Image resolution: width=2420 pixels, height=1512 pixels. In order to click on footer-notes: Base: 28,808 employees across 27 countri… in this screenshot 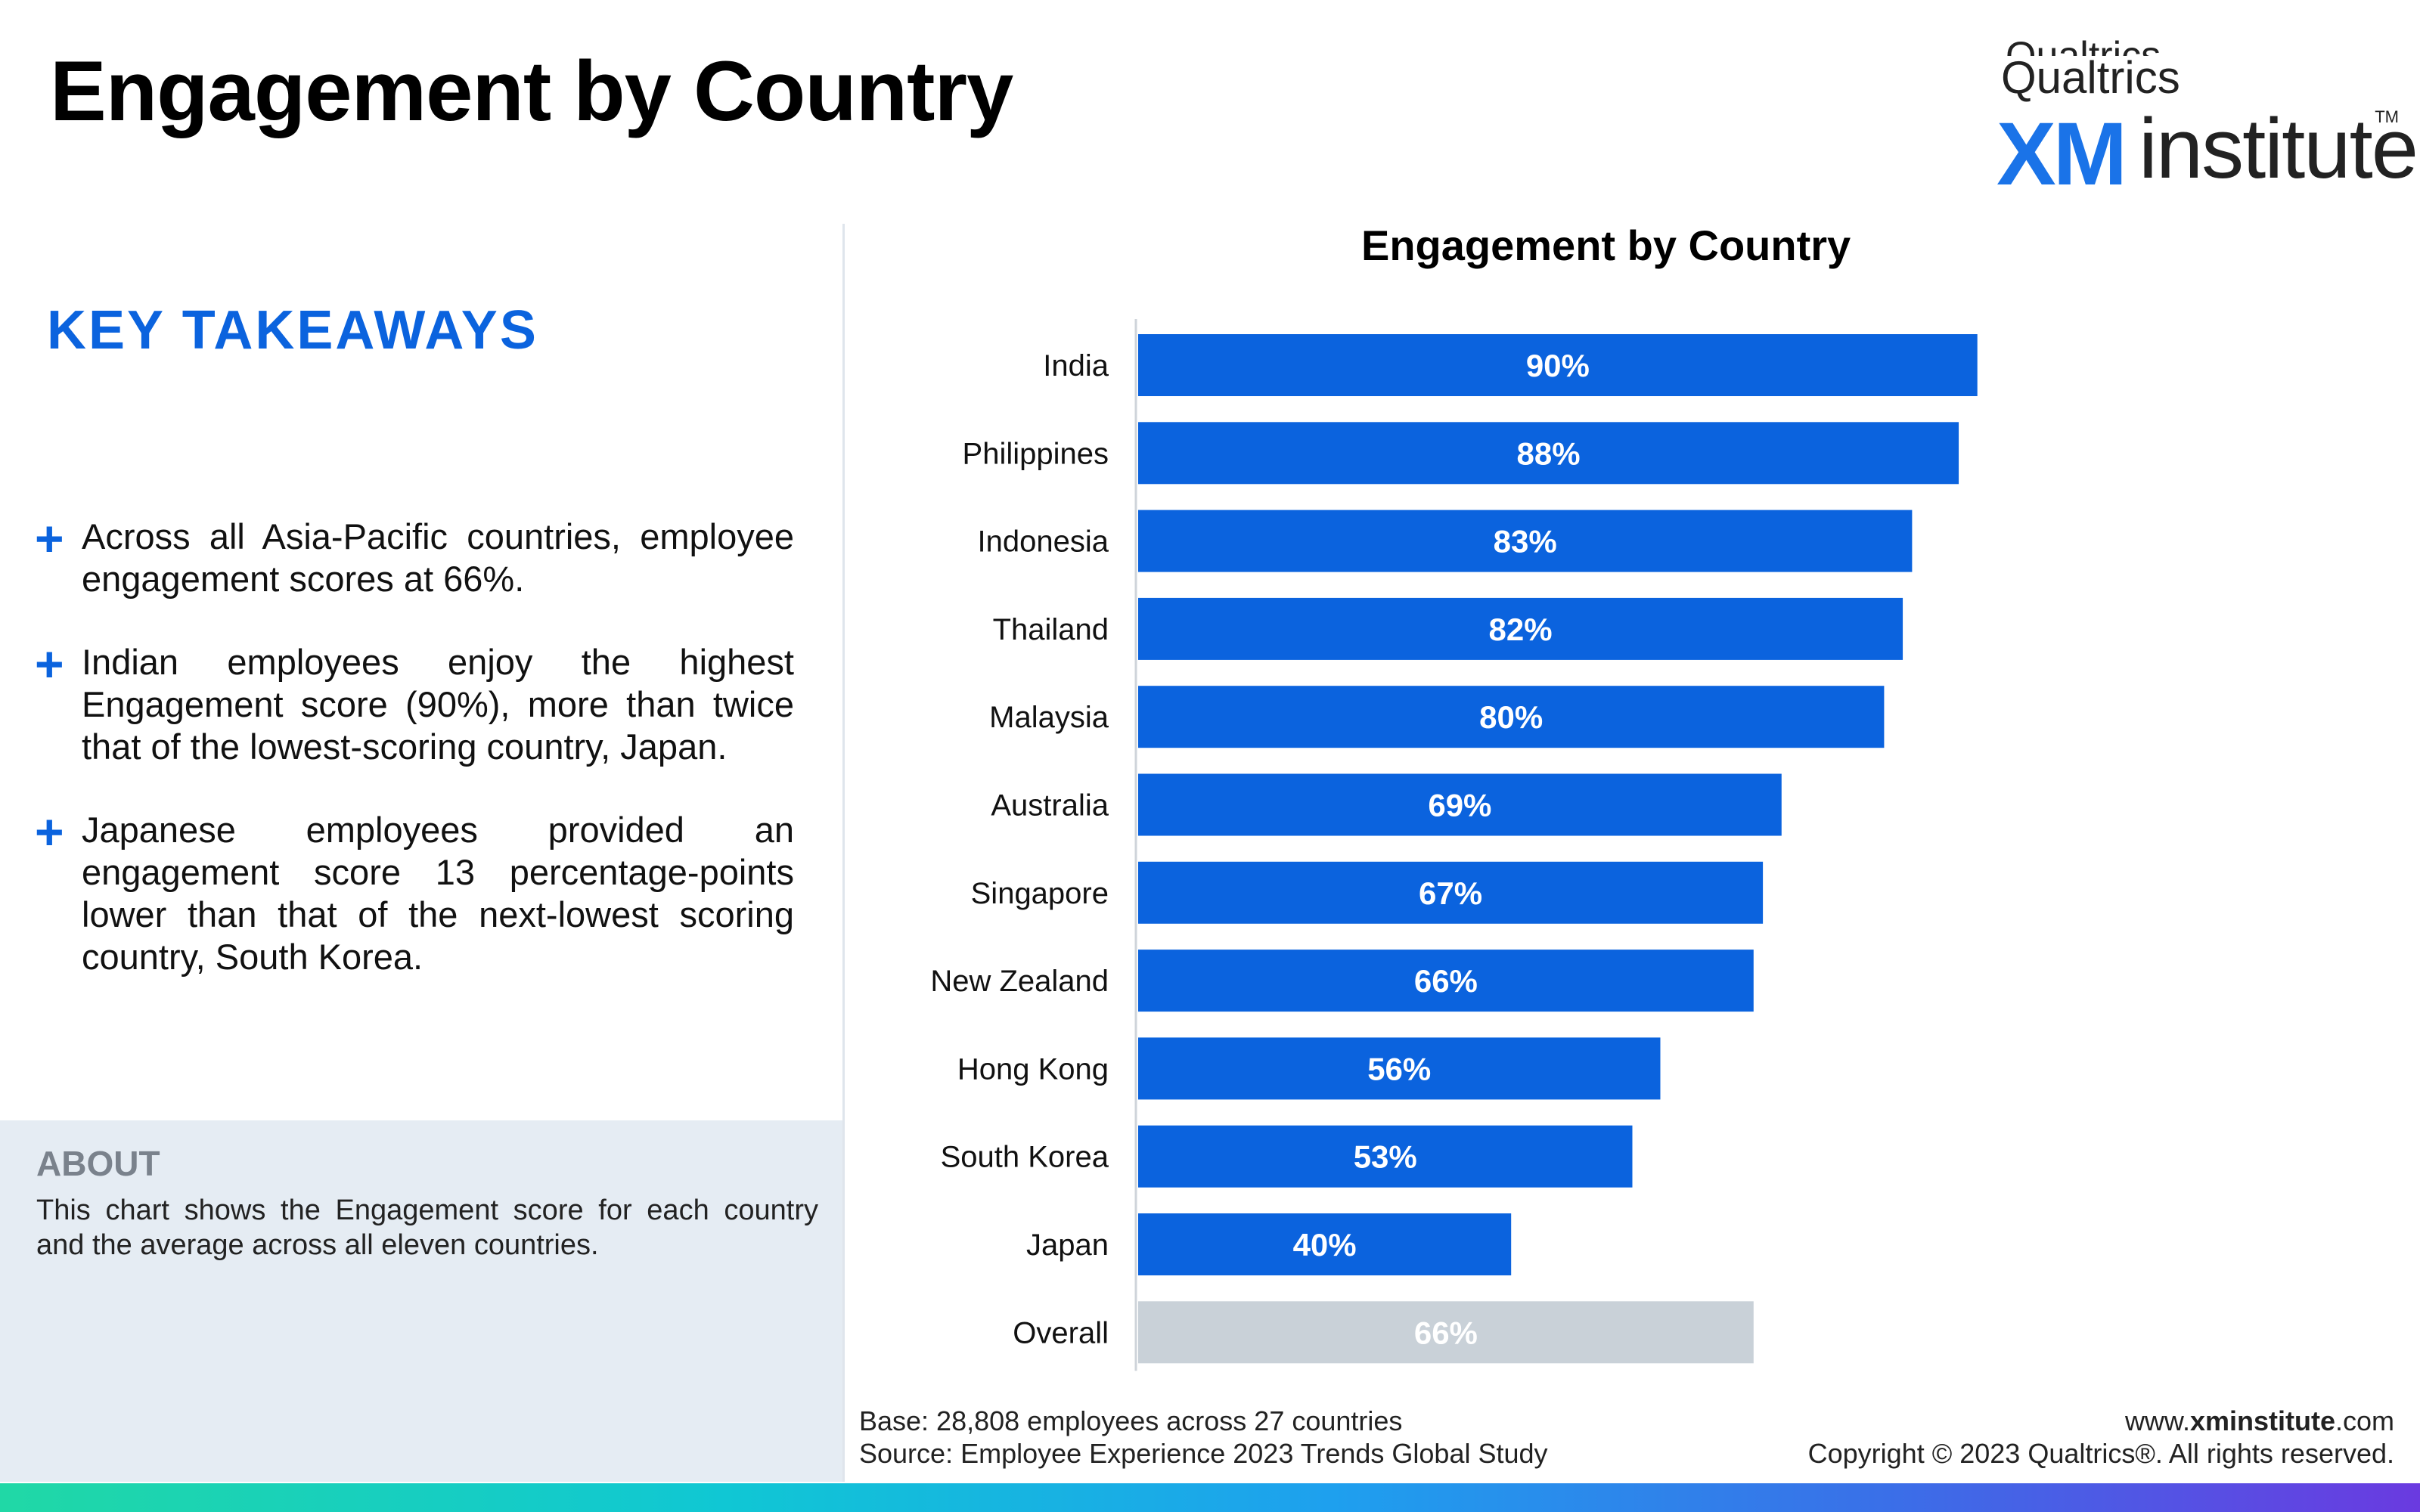, I will do `click(1203, 1437)`.